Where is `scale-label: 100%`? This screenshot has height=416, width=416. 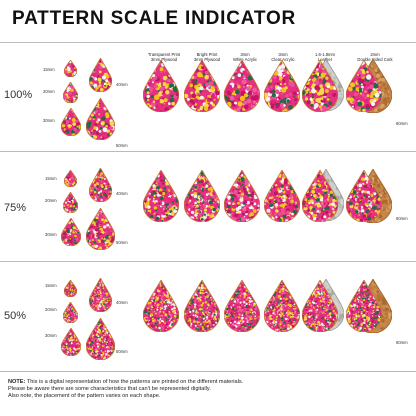 scale-label: 100% is located at coordinates (18, 95).